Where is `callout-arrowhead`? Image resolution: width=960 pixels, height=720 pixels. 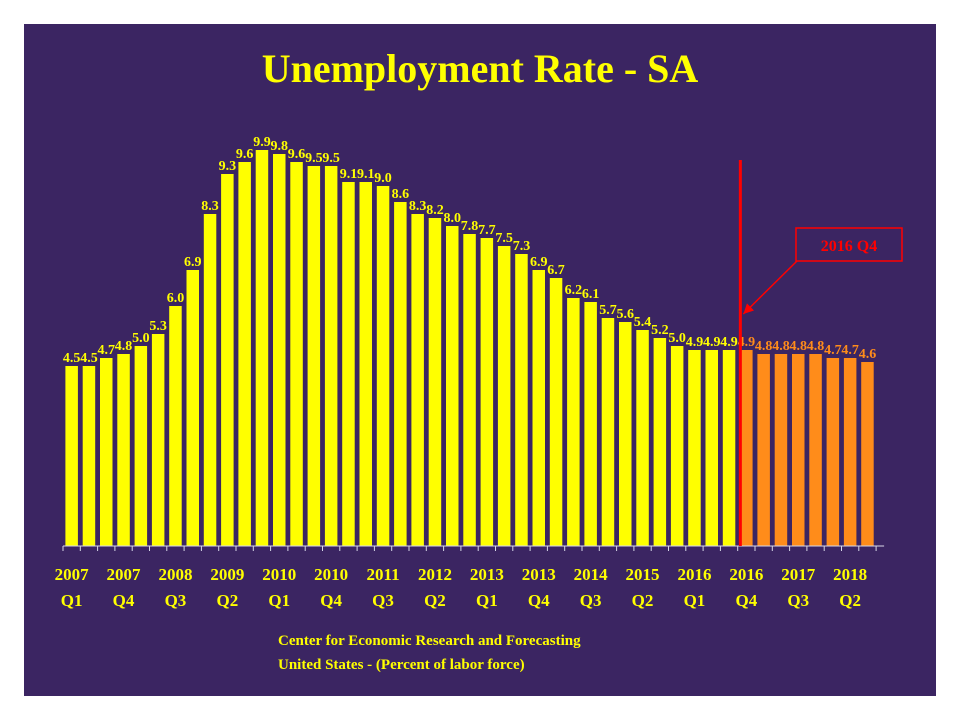 callout-arrowhead is located at coordinates (748, 308).